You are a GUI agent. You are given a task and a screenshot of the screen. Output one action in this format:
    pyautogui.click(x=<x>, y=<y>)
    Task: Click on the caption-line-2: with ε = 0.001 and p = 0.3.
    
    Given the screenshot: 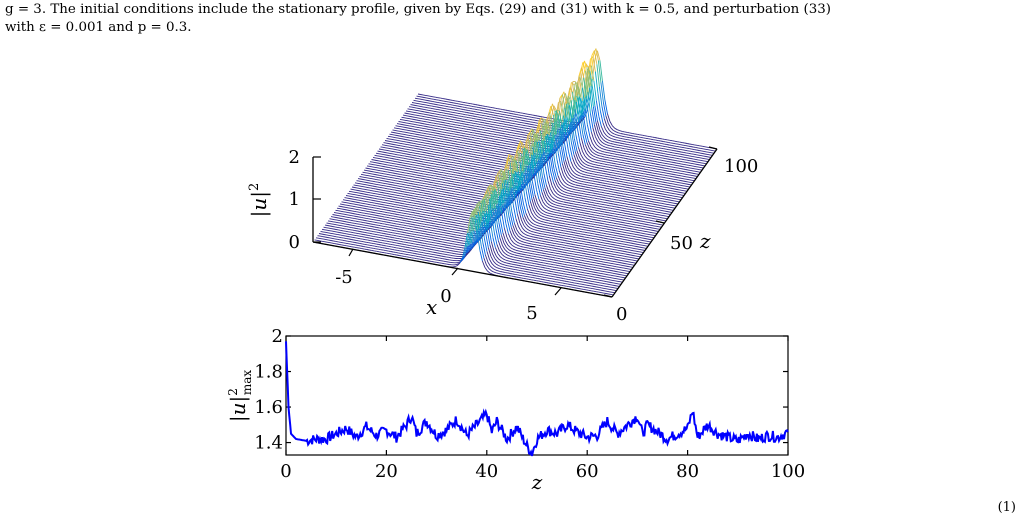 What is the action you would take?
    pyautogui.click(x=98, y=27)
    